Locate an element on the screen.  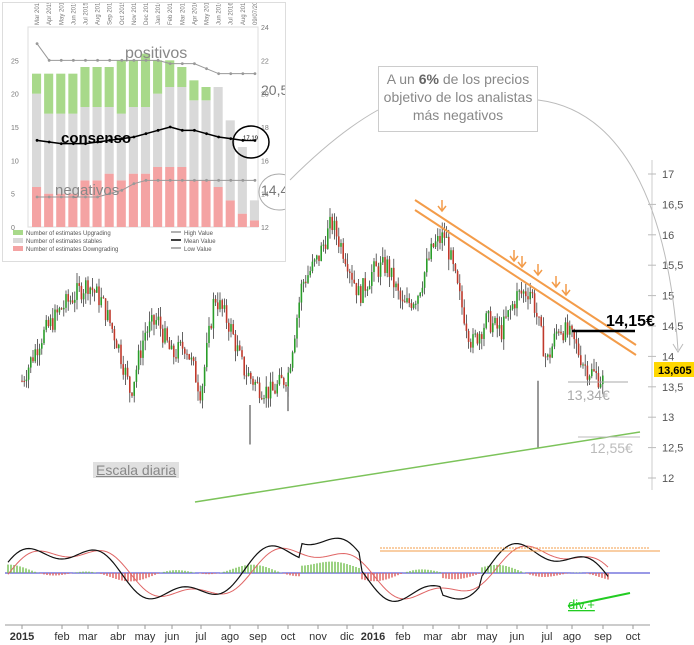
legend-label: Low Value is located at coordinates (198, 250).